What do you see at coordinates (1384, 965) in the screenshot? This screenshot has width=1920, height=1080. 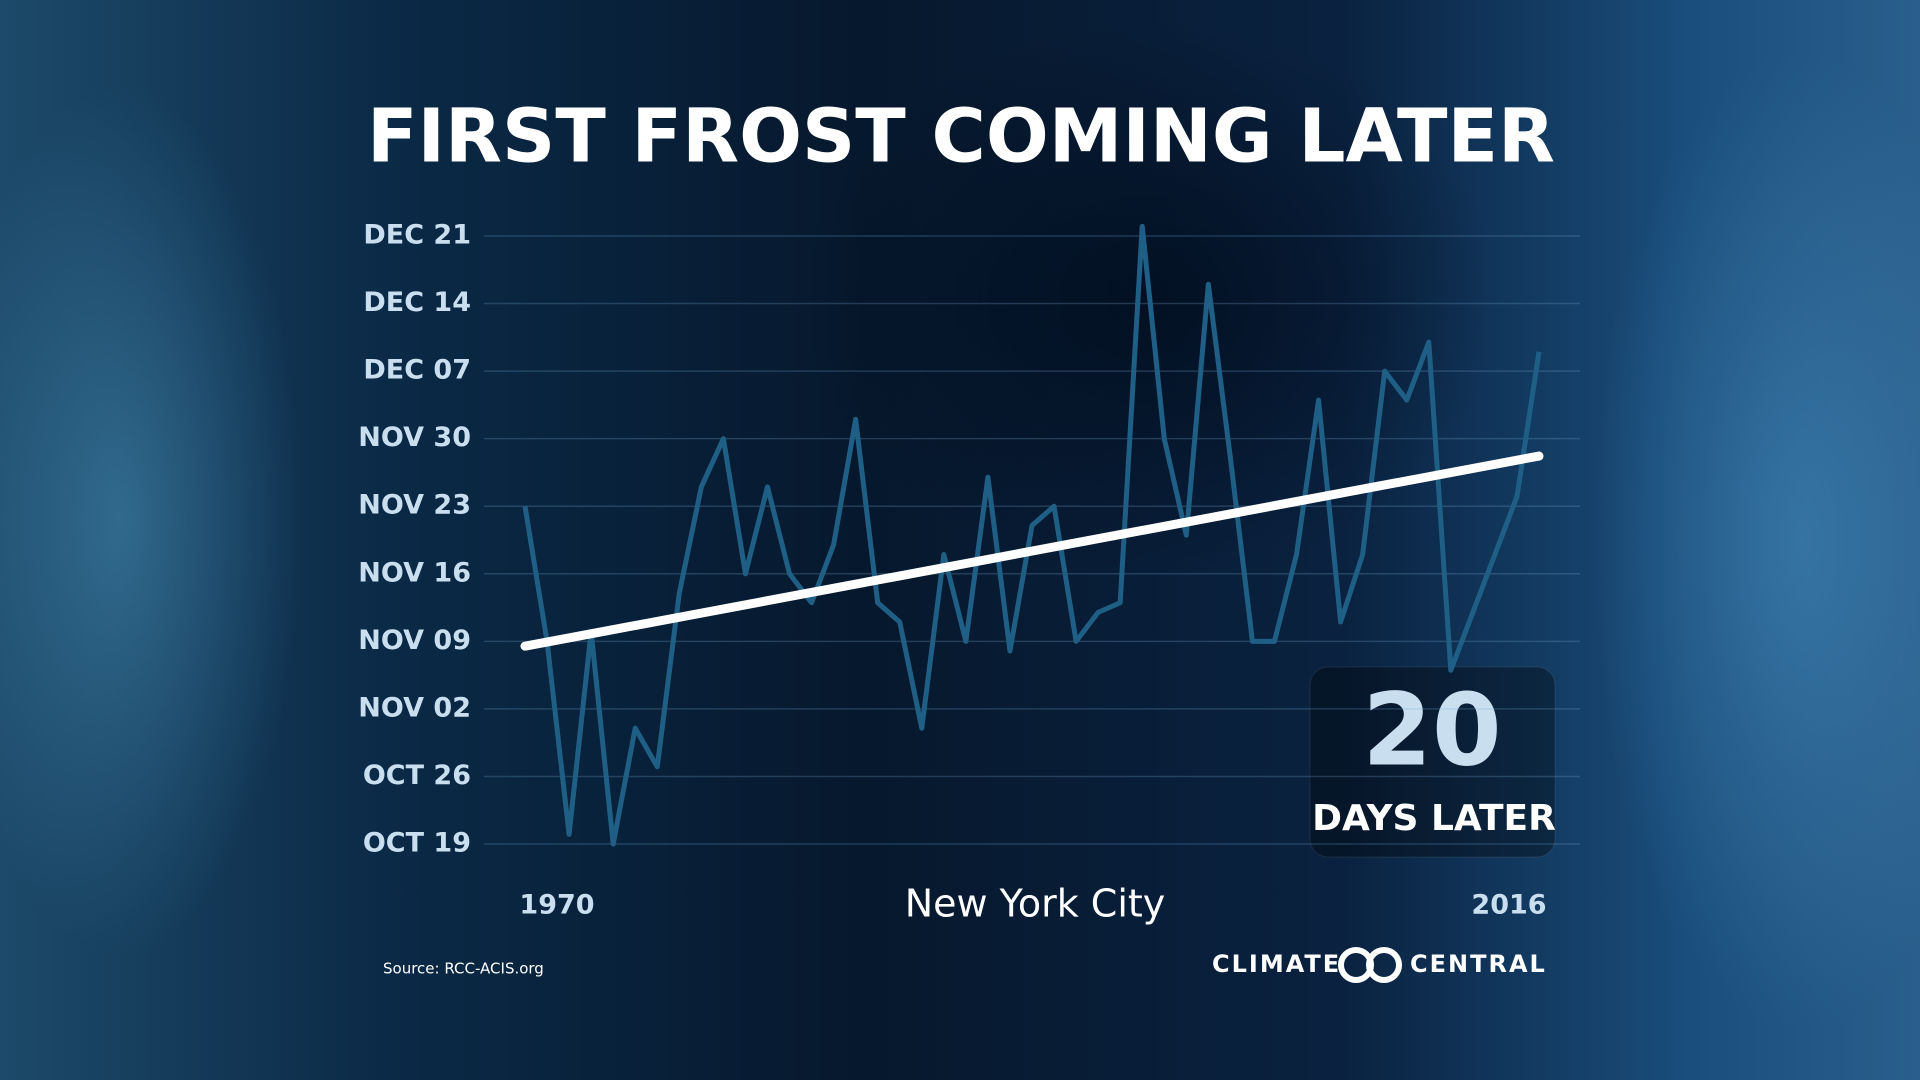 I see `logo-ring` at bounding box center [1384, 965].